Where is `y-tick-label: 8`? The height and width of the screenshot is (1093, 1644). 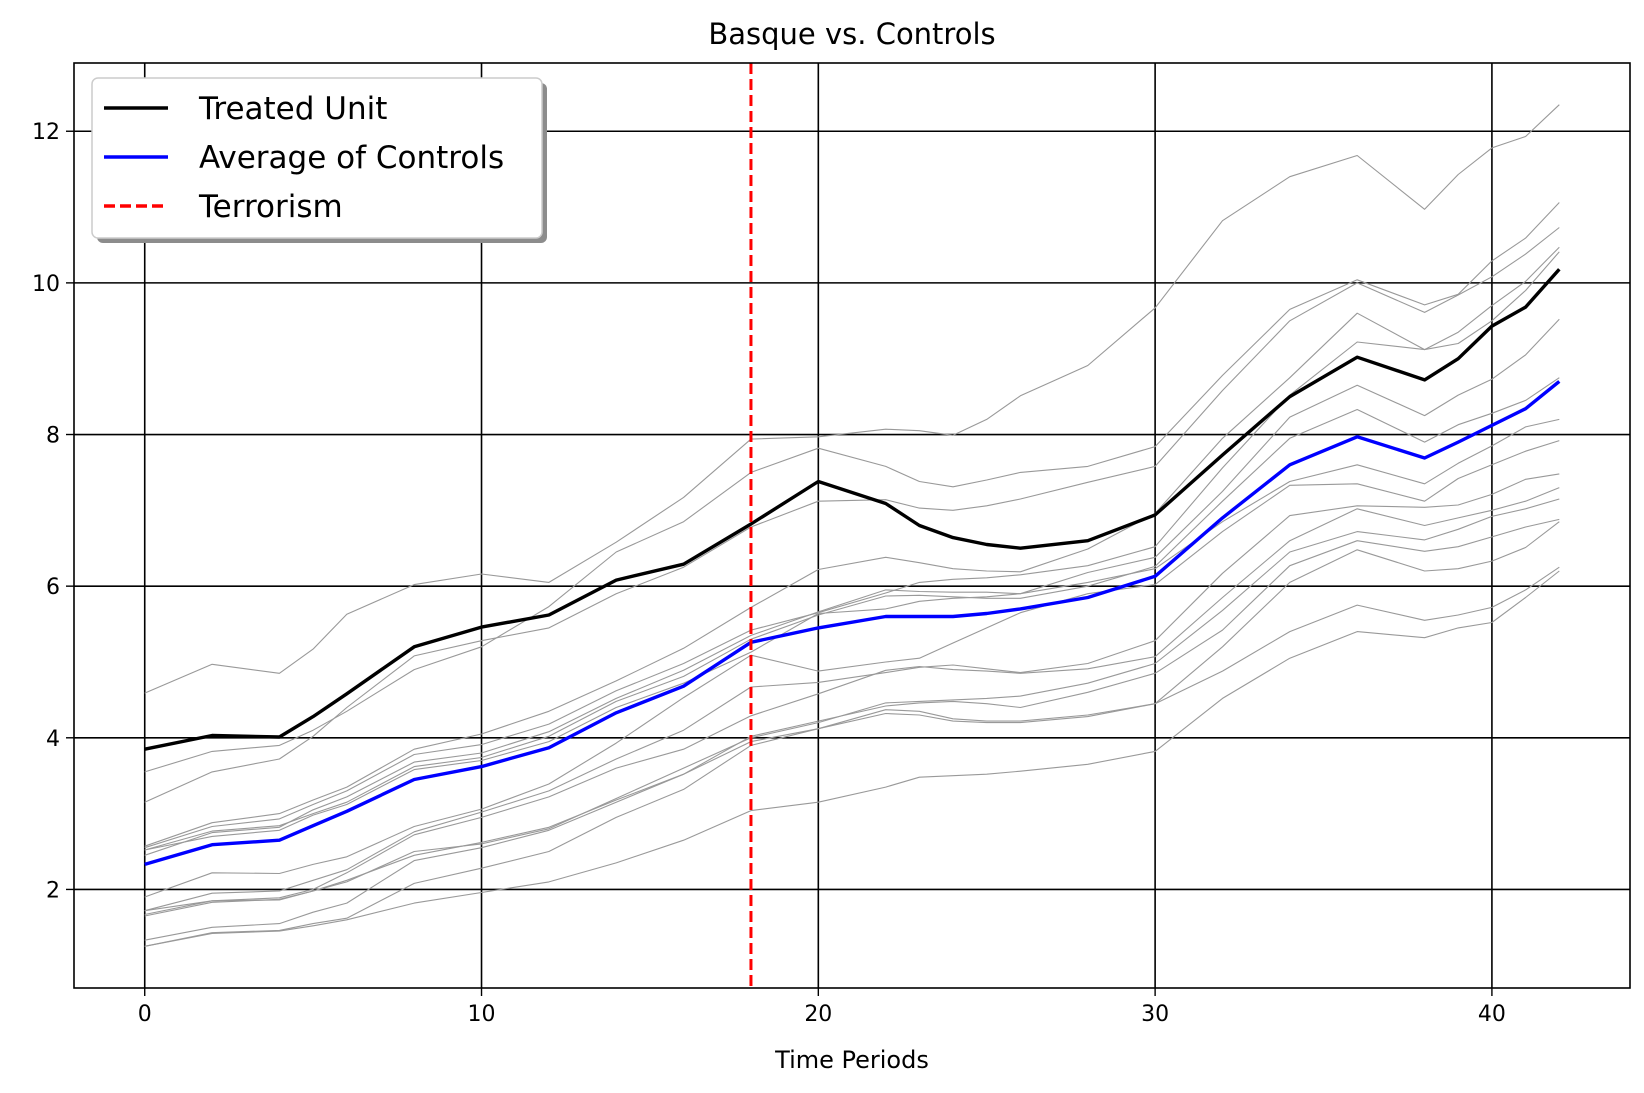
y-tick-label: 8 is located at coordinates (53, 436).